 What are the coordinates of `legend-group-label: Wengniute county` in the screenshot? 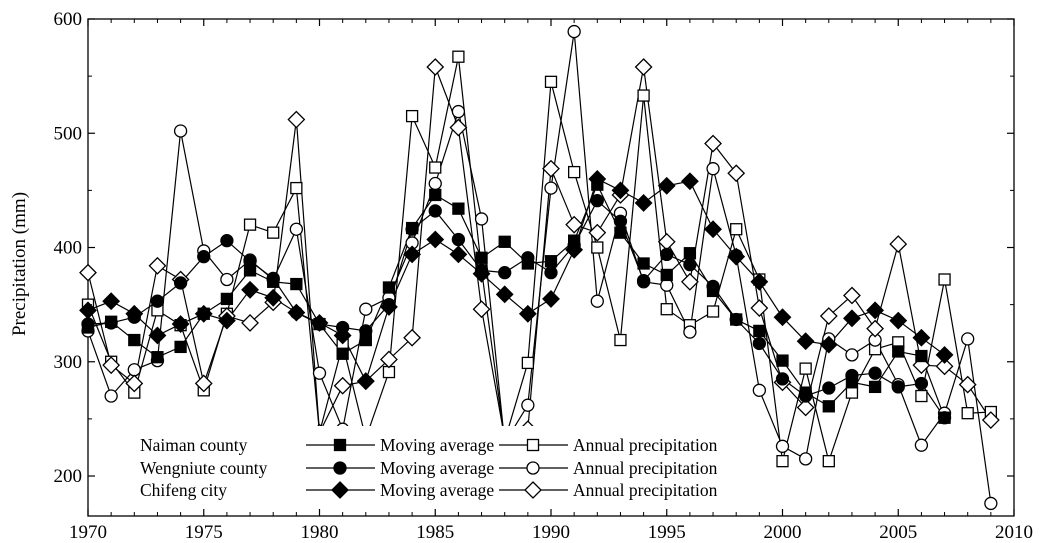 It's located at (204, 468).